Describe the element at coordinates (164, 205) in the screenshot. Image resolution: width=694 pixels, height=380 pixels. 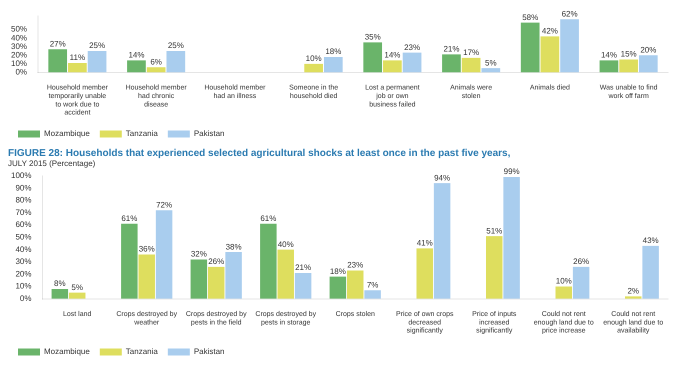
I see `data-label: 72%` at that location.